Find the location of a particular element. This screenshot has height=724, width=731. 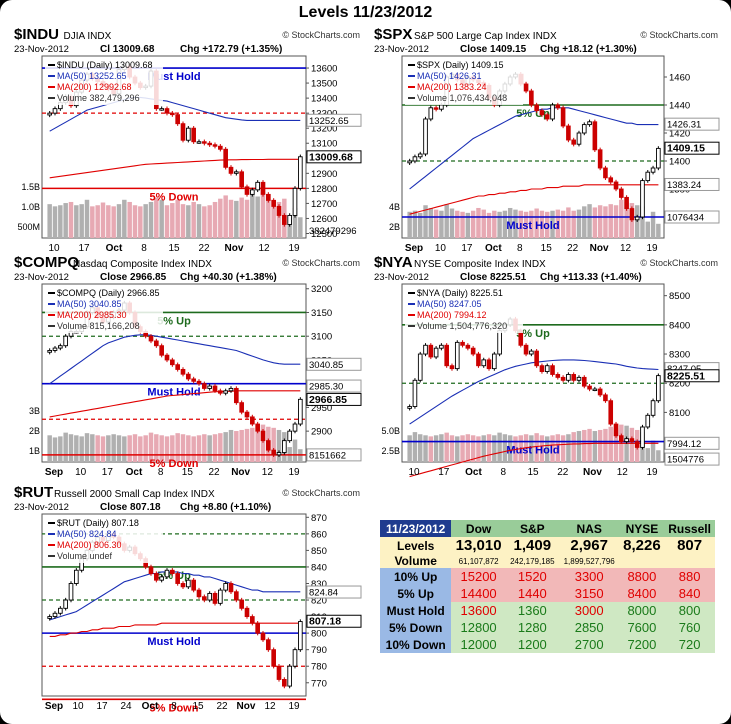

volume-value is located at coordinates (689, 561).